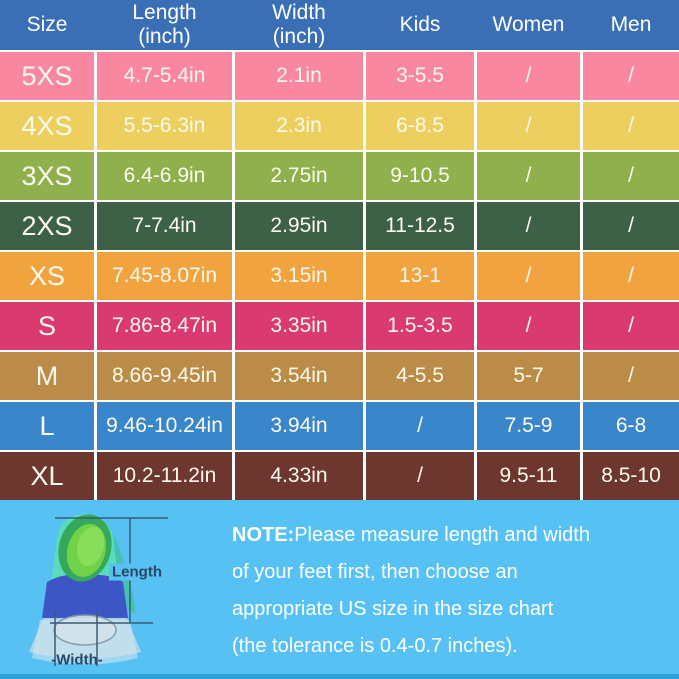  Describe the element at coordinates (47, 276) in the screenshot. I see `size-cell: XS` at that location.